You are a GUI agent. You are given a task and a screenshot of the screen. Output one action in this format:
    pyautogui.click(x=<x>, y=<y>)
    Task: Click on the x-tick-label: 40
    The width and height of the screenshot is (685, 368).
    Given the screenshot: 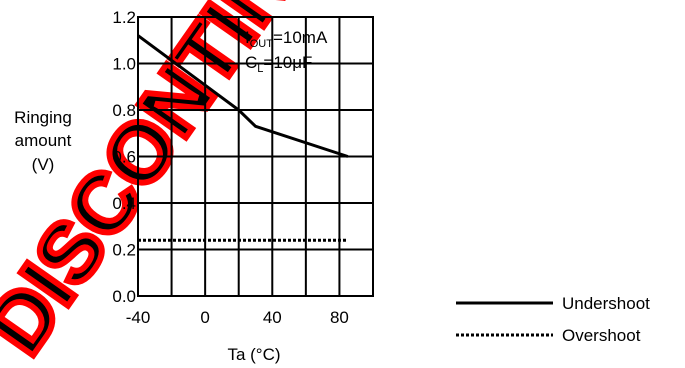 What is the action you would take?
    pyautogui.click(x=272, y=317)
    